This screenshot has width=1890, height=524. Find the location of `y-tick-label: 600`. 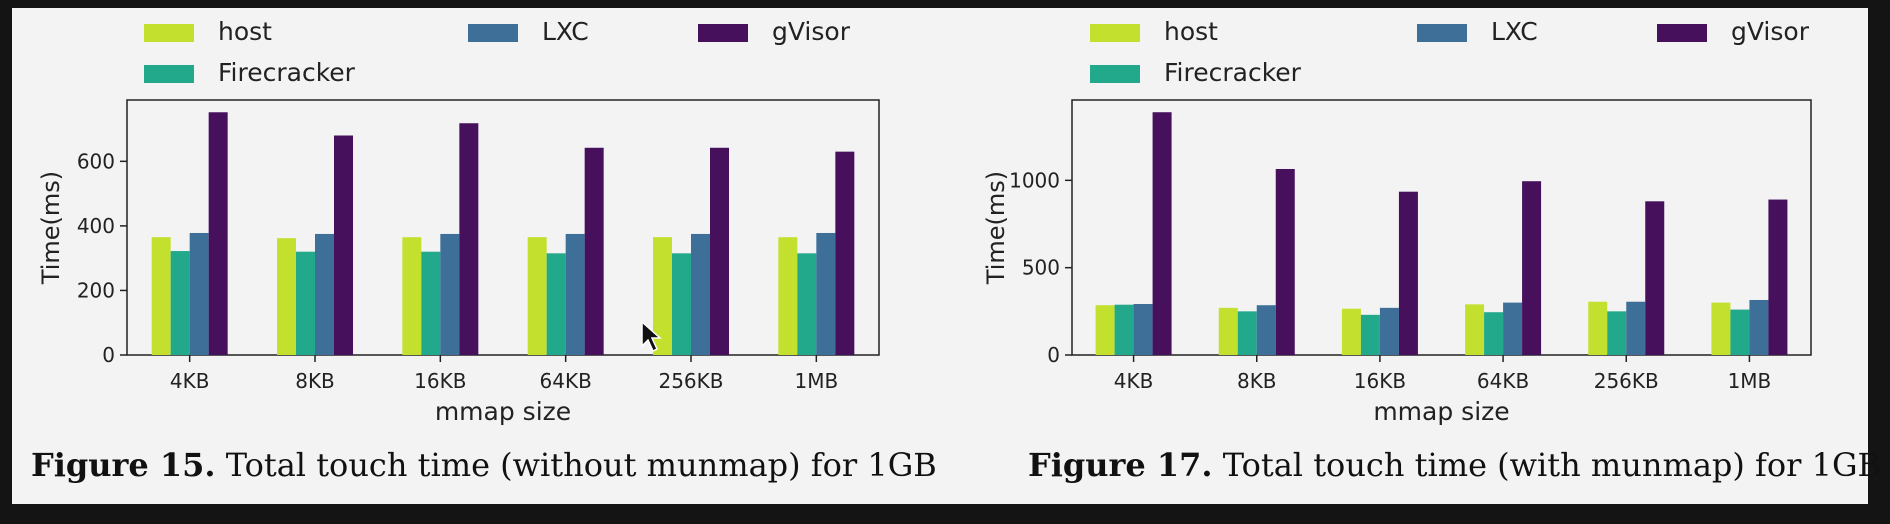

y-tick-label: 600 is located at coordinates (96, 161).